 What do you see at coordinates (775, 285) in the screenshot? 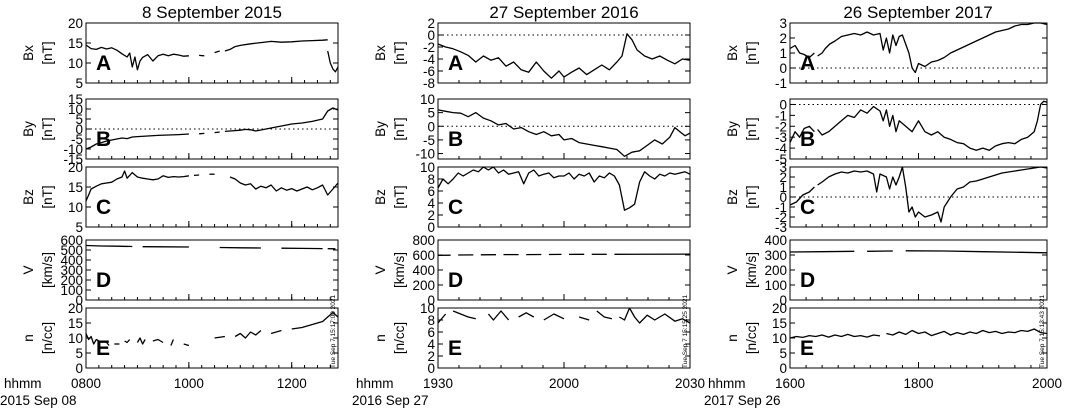
I see `y-tick-label: 100` at bounding box center [775, 285].